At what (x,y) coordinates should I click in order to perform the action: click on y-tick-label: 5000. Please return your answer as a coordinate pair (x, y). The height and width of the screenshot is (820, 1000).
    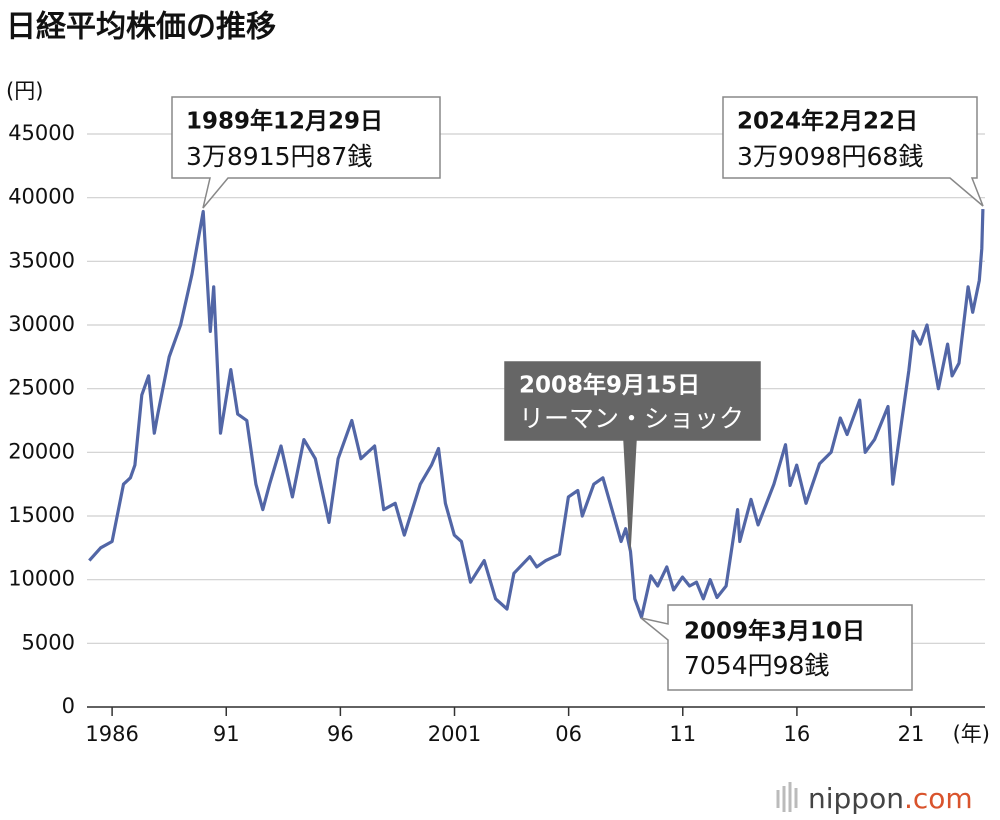
    Looking at the image, I should click on (48, 642).